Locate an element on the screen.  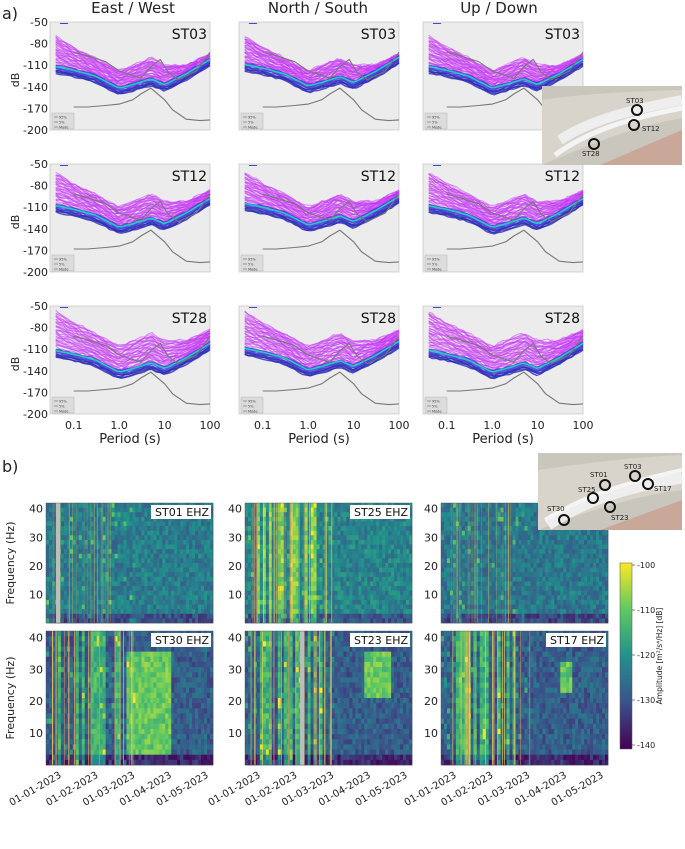
psd-y-tick: -200 is located at coordinates (35, 414).